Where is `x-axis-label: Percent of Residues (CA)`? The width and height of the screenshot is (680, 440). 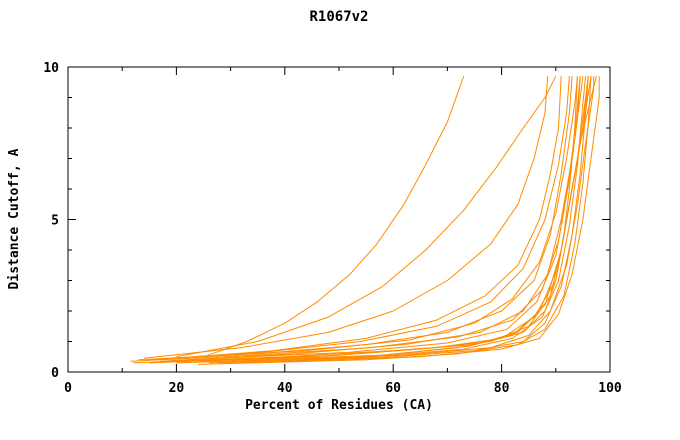
x-axis-label: Percent of Residues (CA) is located at coordinates (339, 405).